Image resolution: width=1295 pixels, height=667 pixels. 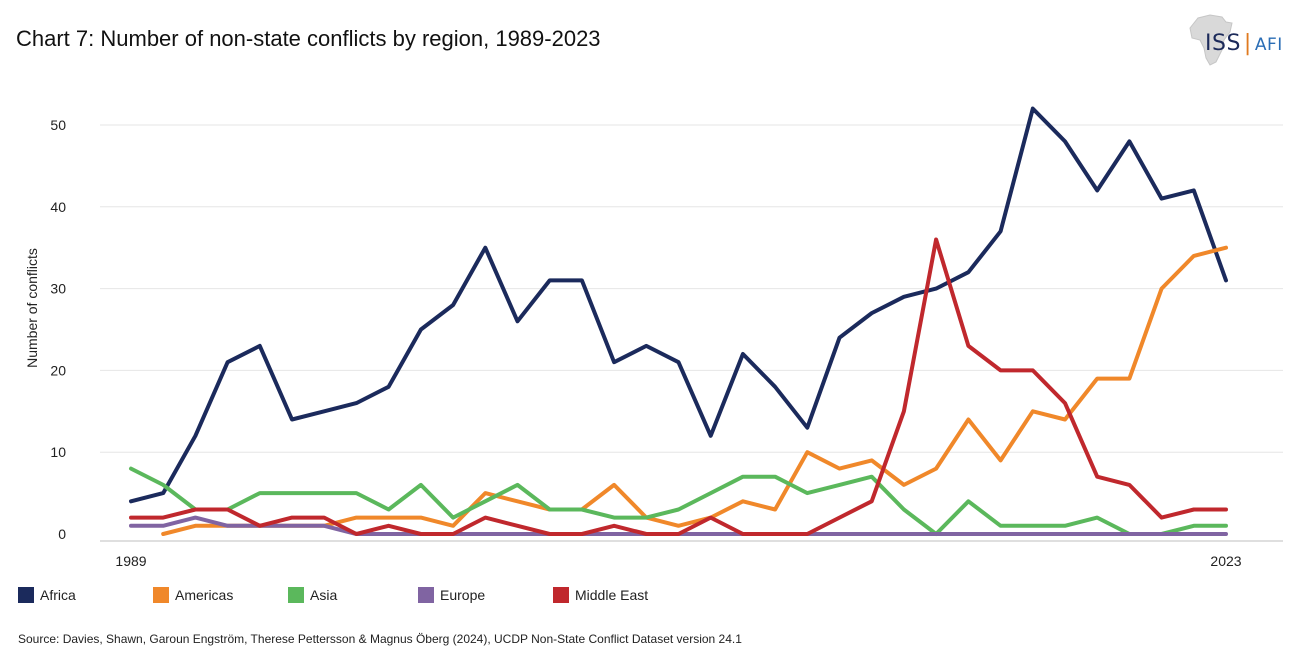 What do you see at coordinates (1223, 43) in the screenshot?
I see `logo-iss-text: ISS` at bounding box center [1223, 43].